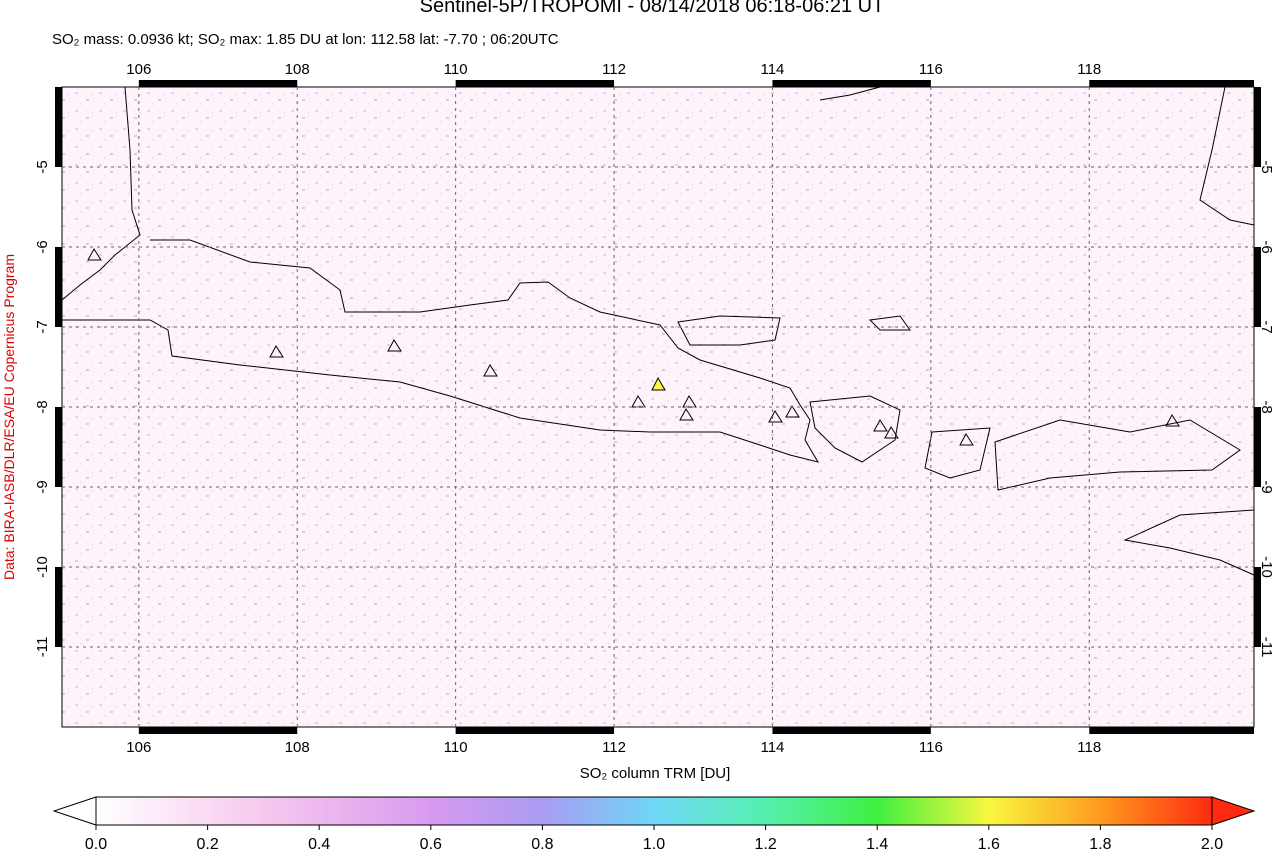 Image resolution: width=1272 pixels, height=858 pixels. What do you see at coordinates (431, 844) in the screenshot?
I see `colorbar-tick-label: 0.6` at bounding box center [431, 844].